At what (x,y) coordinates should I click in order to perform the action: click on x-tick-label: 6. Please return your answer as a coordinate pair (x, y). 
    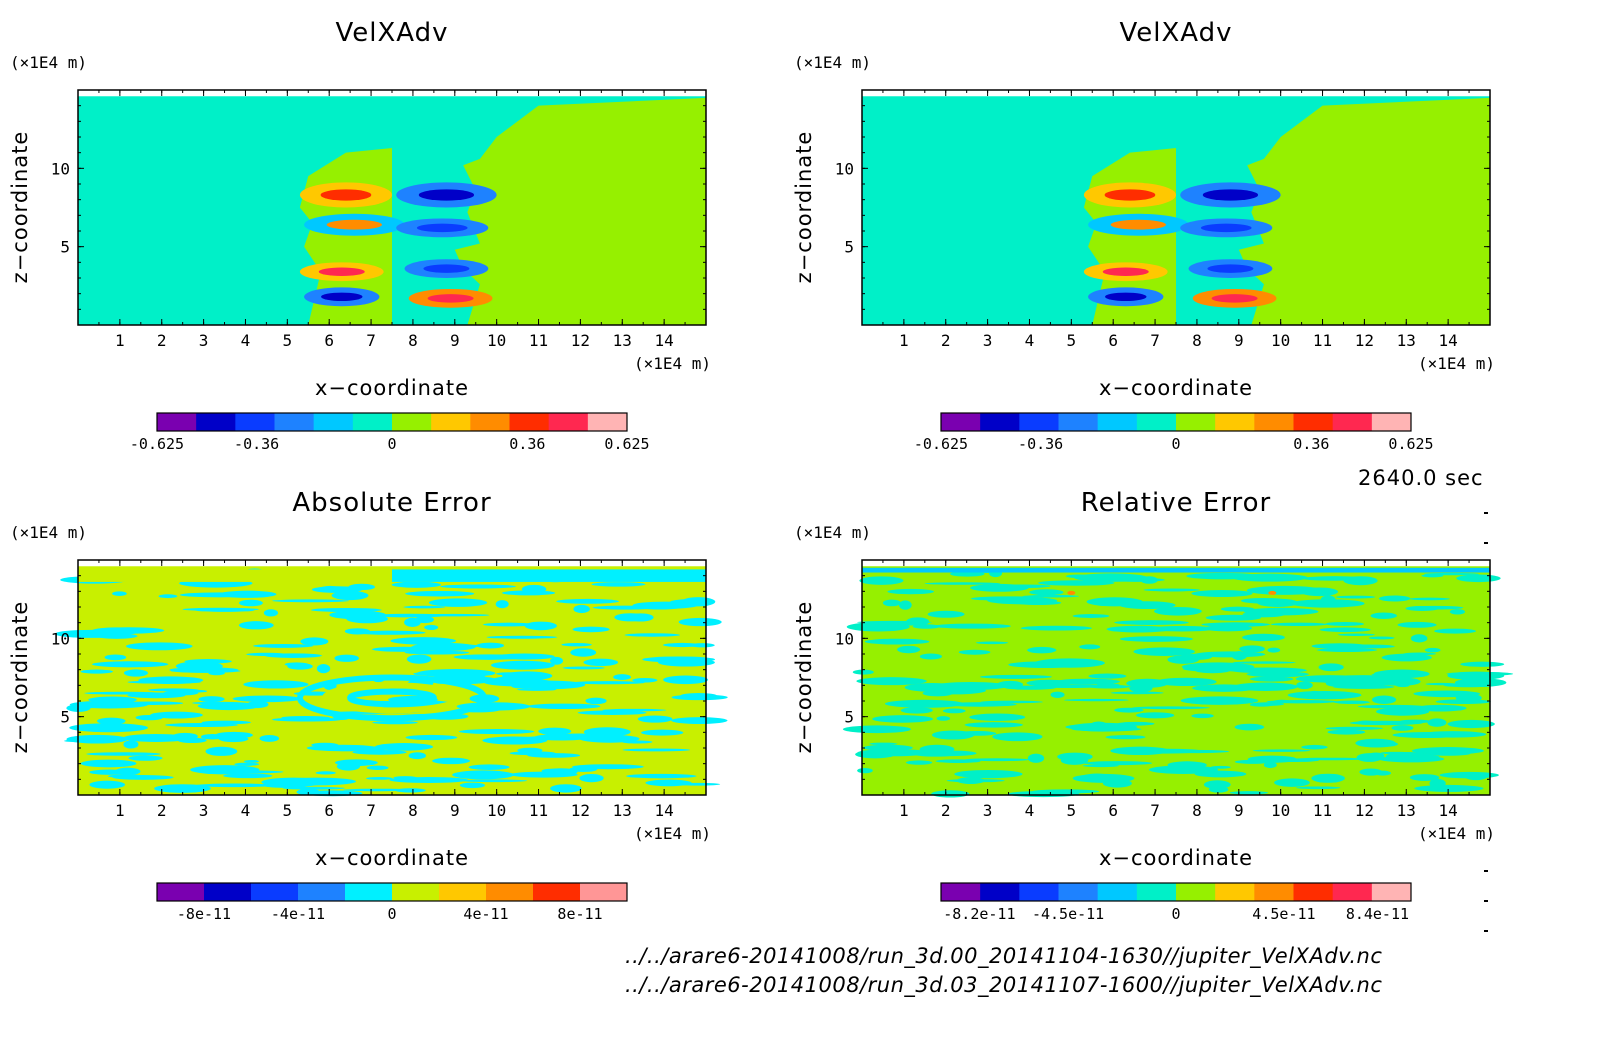
    Looking at the image, I should click on (1113, 340).